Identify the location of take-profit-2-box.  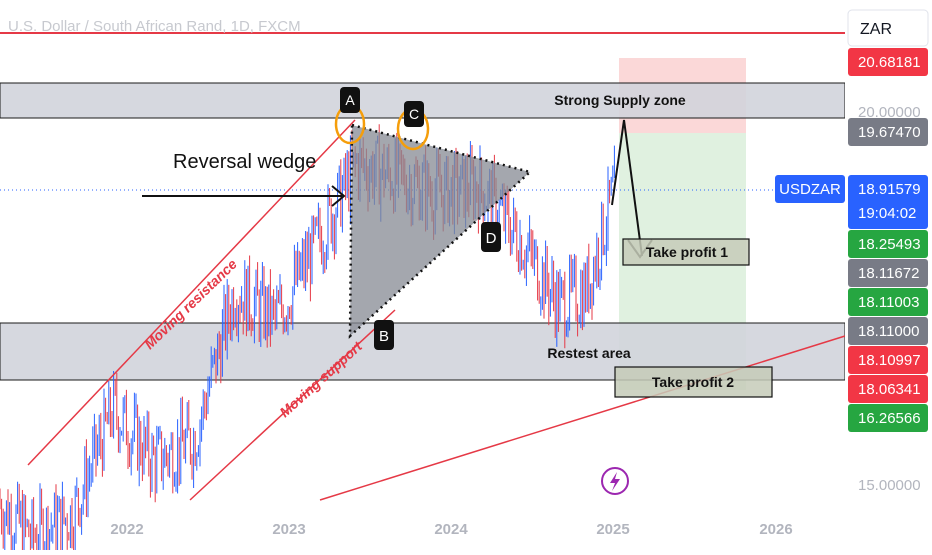
(693, 382).